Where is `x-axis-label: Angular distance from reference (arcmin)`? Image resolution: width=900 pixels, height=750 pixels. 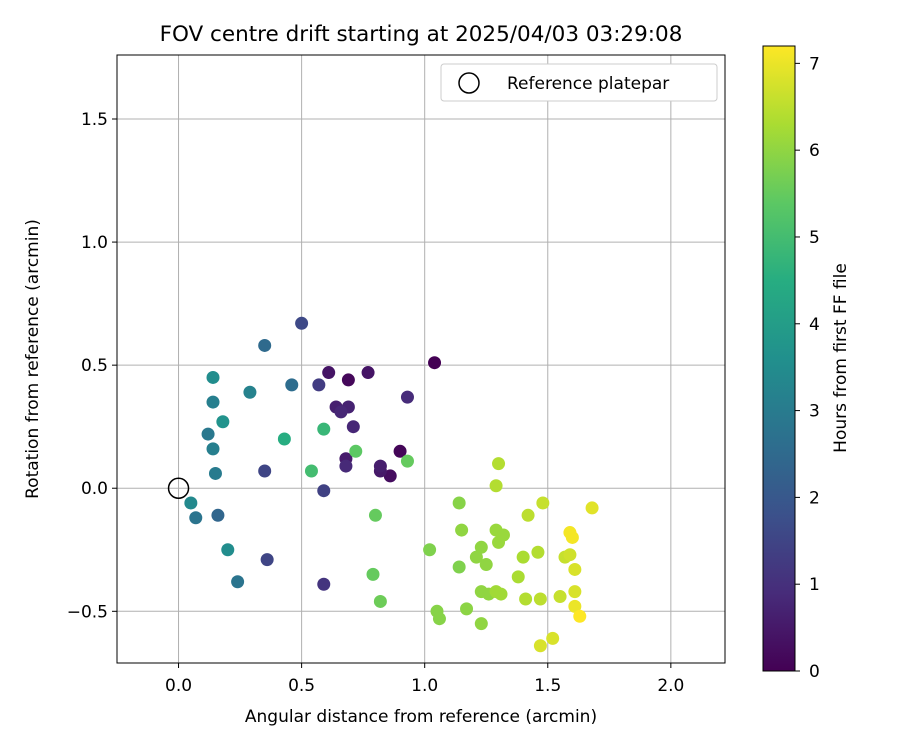
x-axis-label: Angular distance from reference (arcmin) is located at coordinates (421, 717).